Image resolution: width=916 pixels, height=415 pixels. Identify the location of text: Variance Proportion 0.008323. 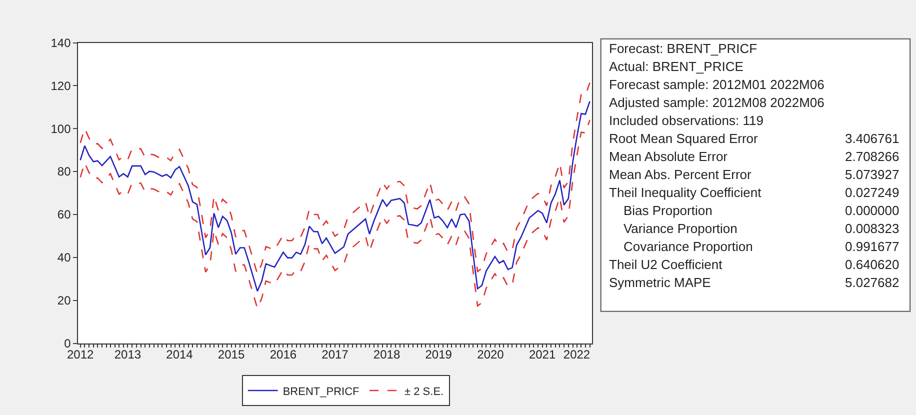
(761, 228).